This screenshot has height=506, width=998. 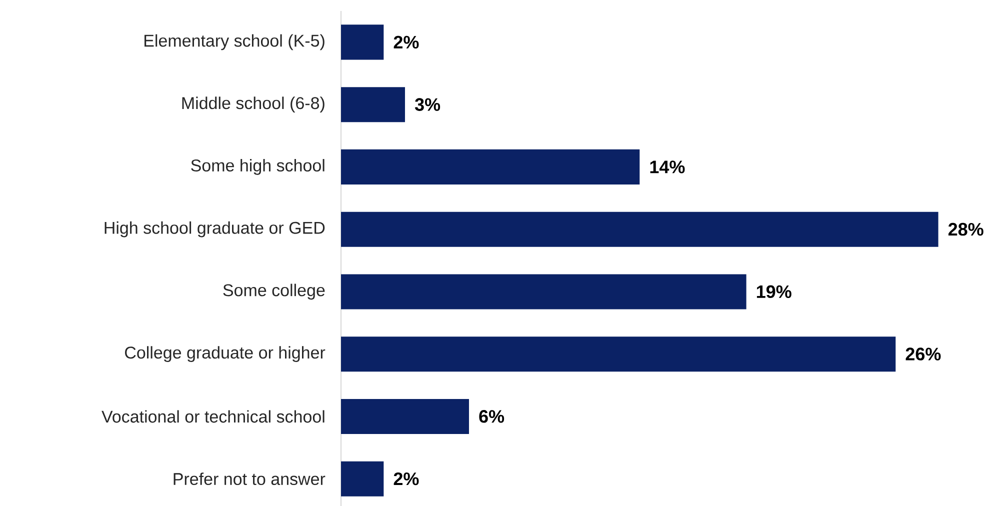 What do you see at coordinates (214, 229) in the screenshot?
I see `y-tick-label: High school graduate or GED` at bounding box center [214, 229].